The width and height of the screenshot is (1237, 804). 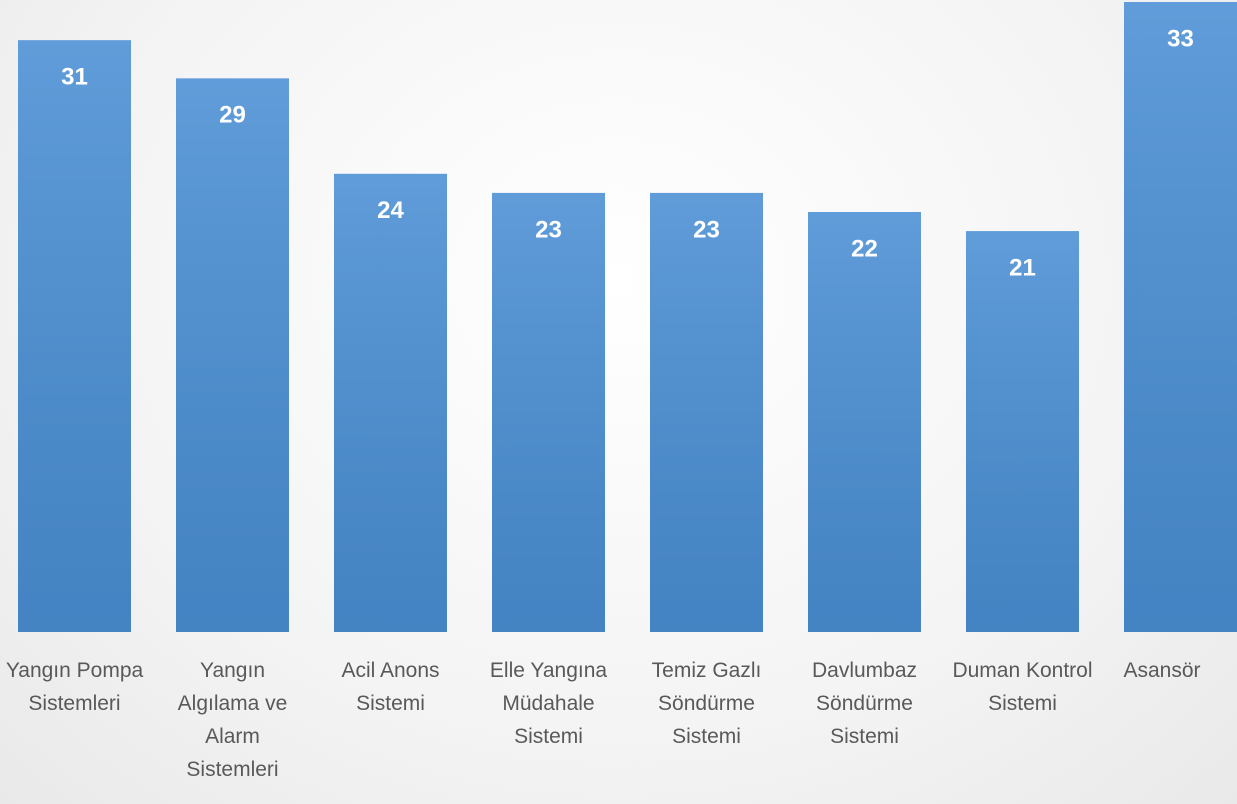 I want to click on value-label: 21, so click(x=1022, y=267).